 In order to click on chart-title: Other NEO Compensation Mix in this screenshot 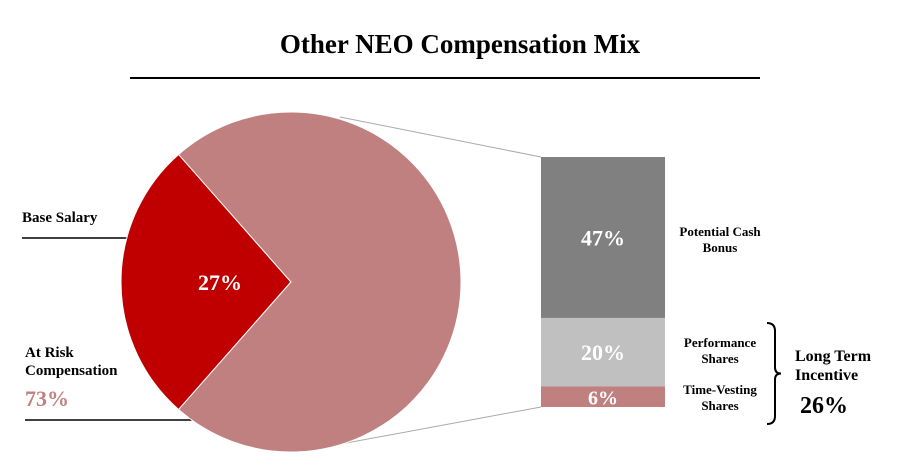, I will do `click(460, 44)`.